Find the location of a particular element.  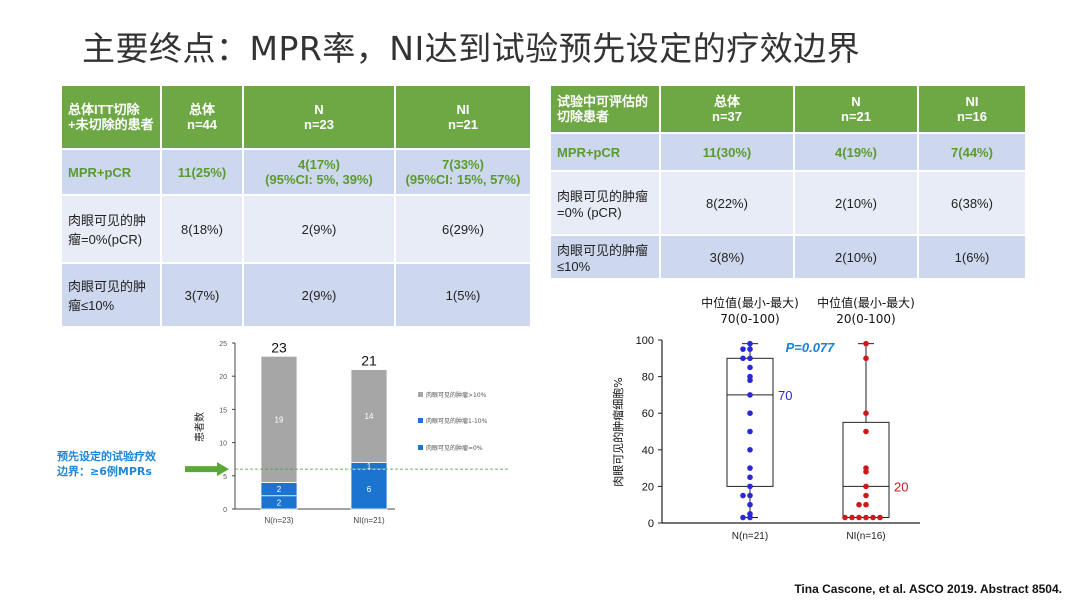

legend-label: 肉眼可见的肿瘤>10% is located at coordinates (456, 395).